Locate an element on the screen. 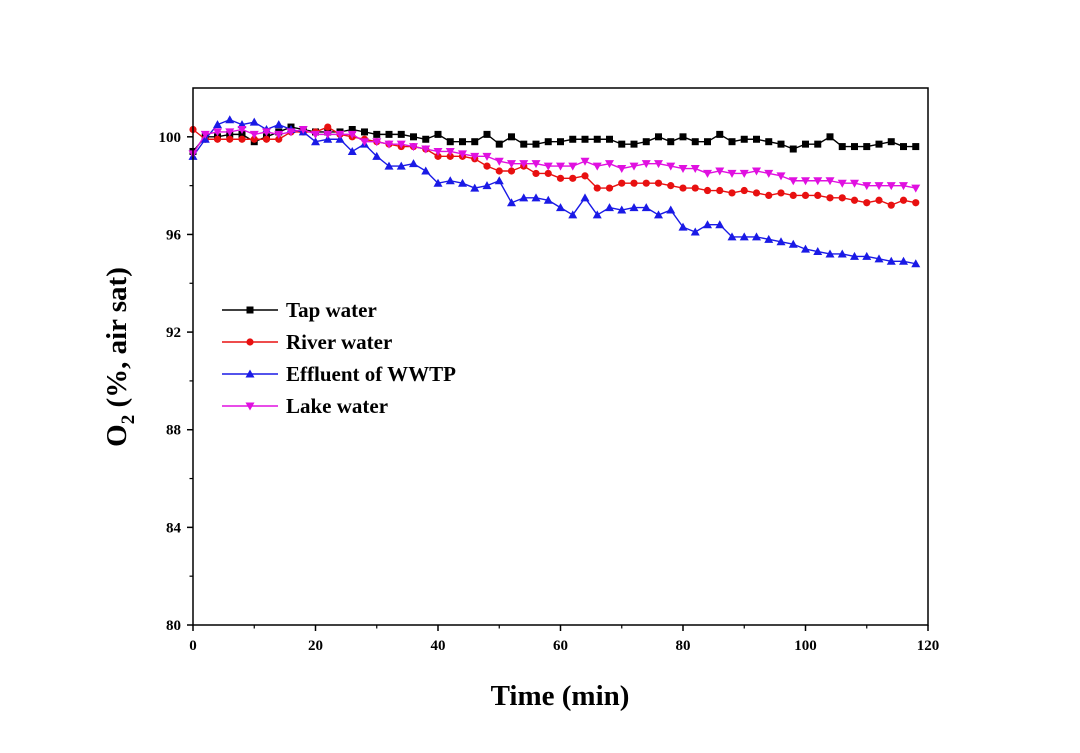 The image size is (1080, 753). series-layer is located at coordinates (554, 191).